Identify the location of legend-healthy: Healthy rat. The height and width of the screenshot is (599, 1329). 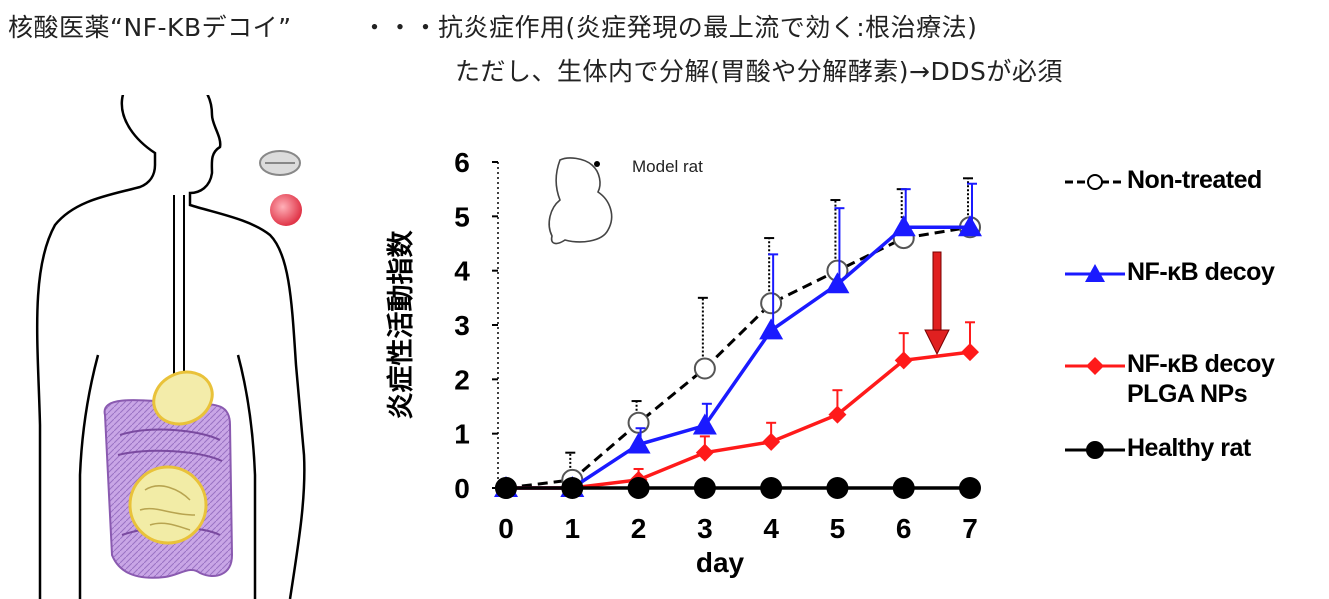
(1196, 450).